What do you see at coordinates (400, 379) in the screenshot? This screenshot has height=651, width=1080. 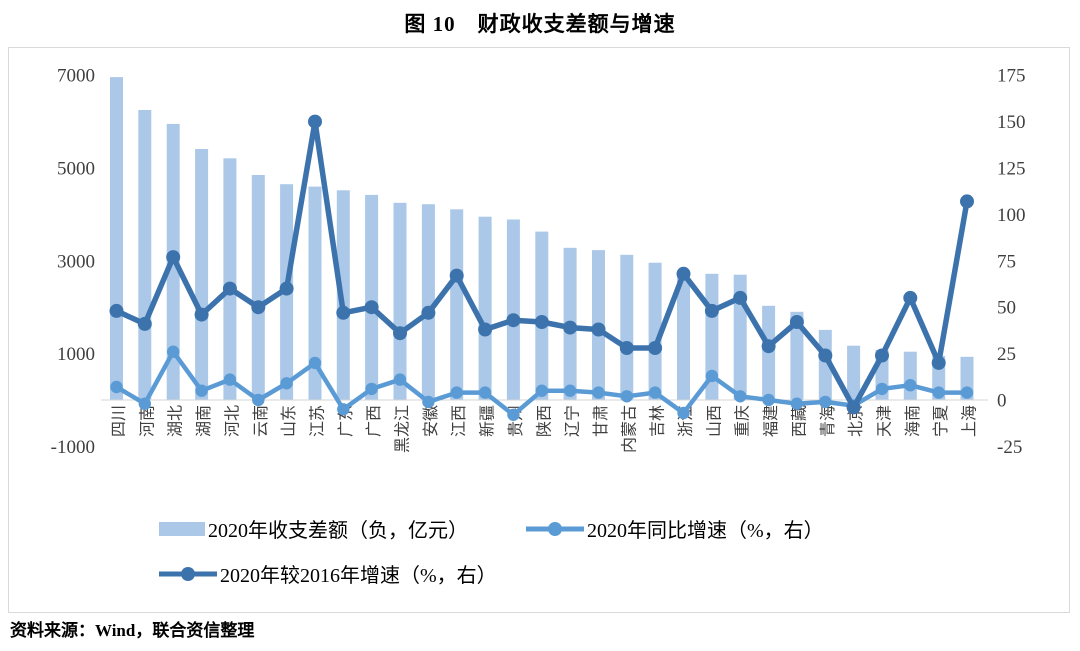 I see `point-黑龙江` at bounding box center [400, 379].